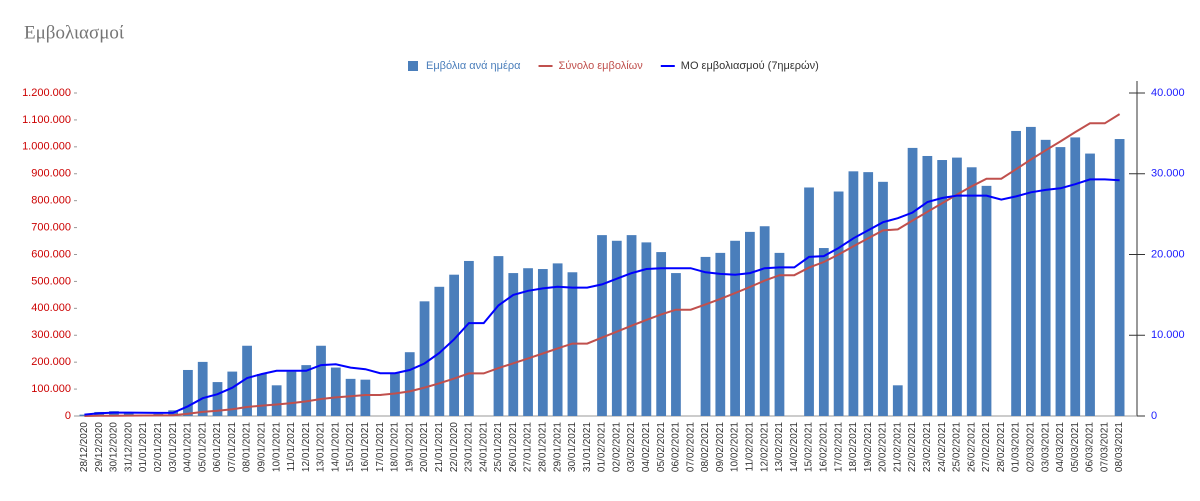  Describe the element at coordinates (661, 447) in the screenshot. I see `x-tick-label: 05/02/2021` at that location.